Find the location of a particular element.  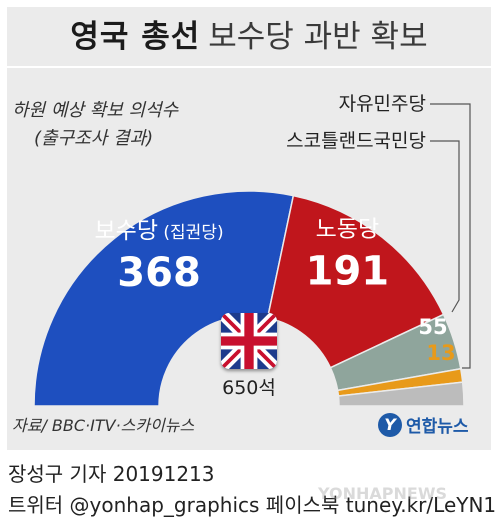

logo-icon: Y is located at coordinates (390, 424).